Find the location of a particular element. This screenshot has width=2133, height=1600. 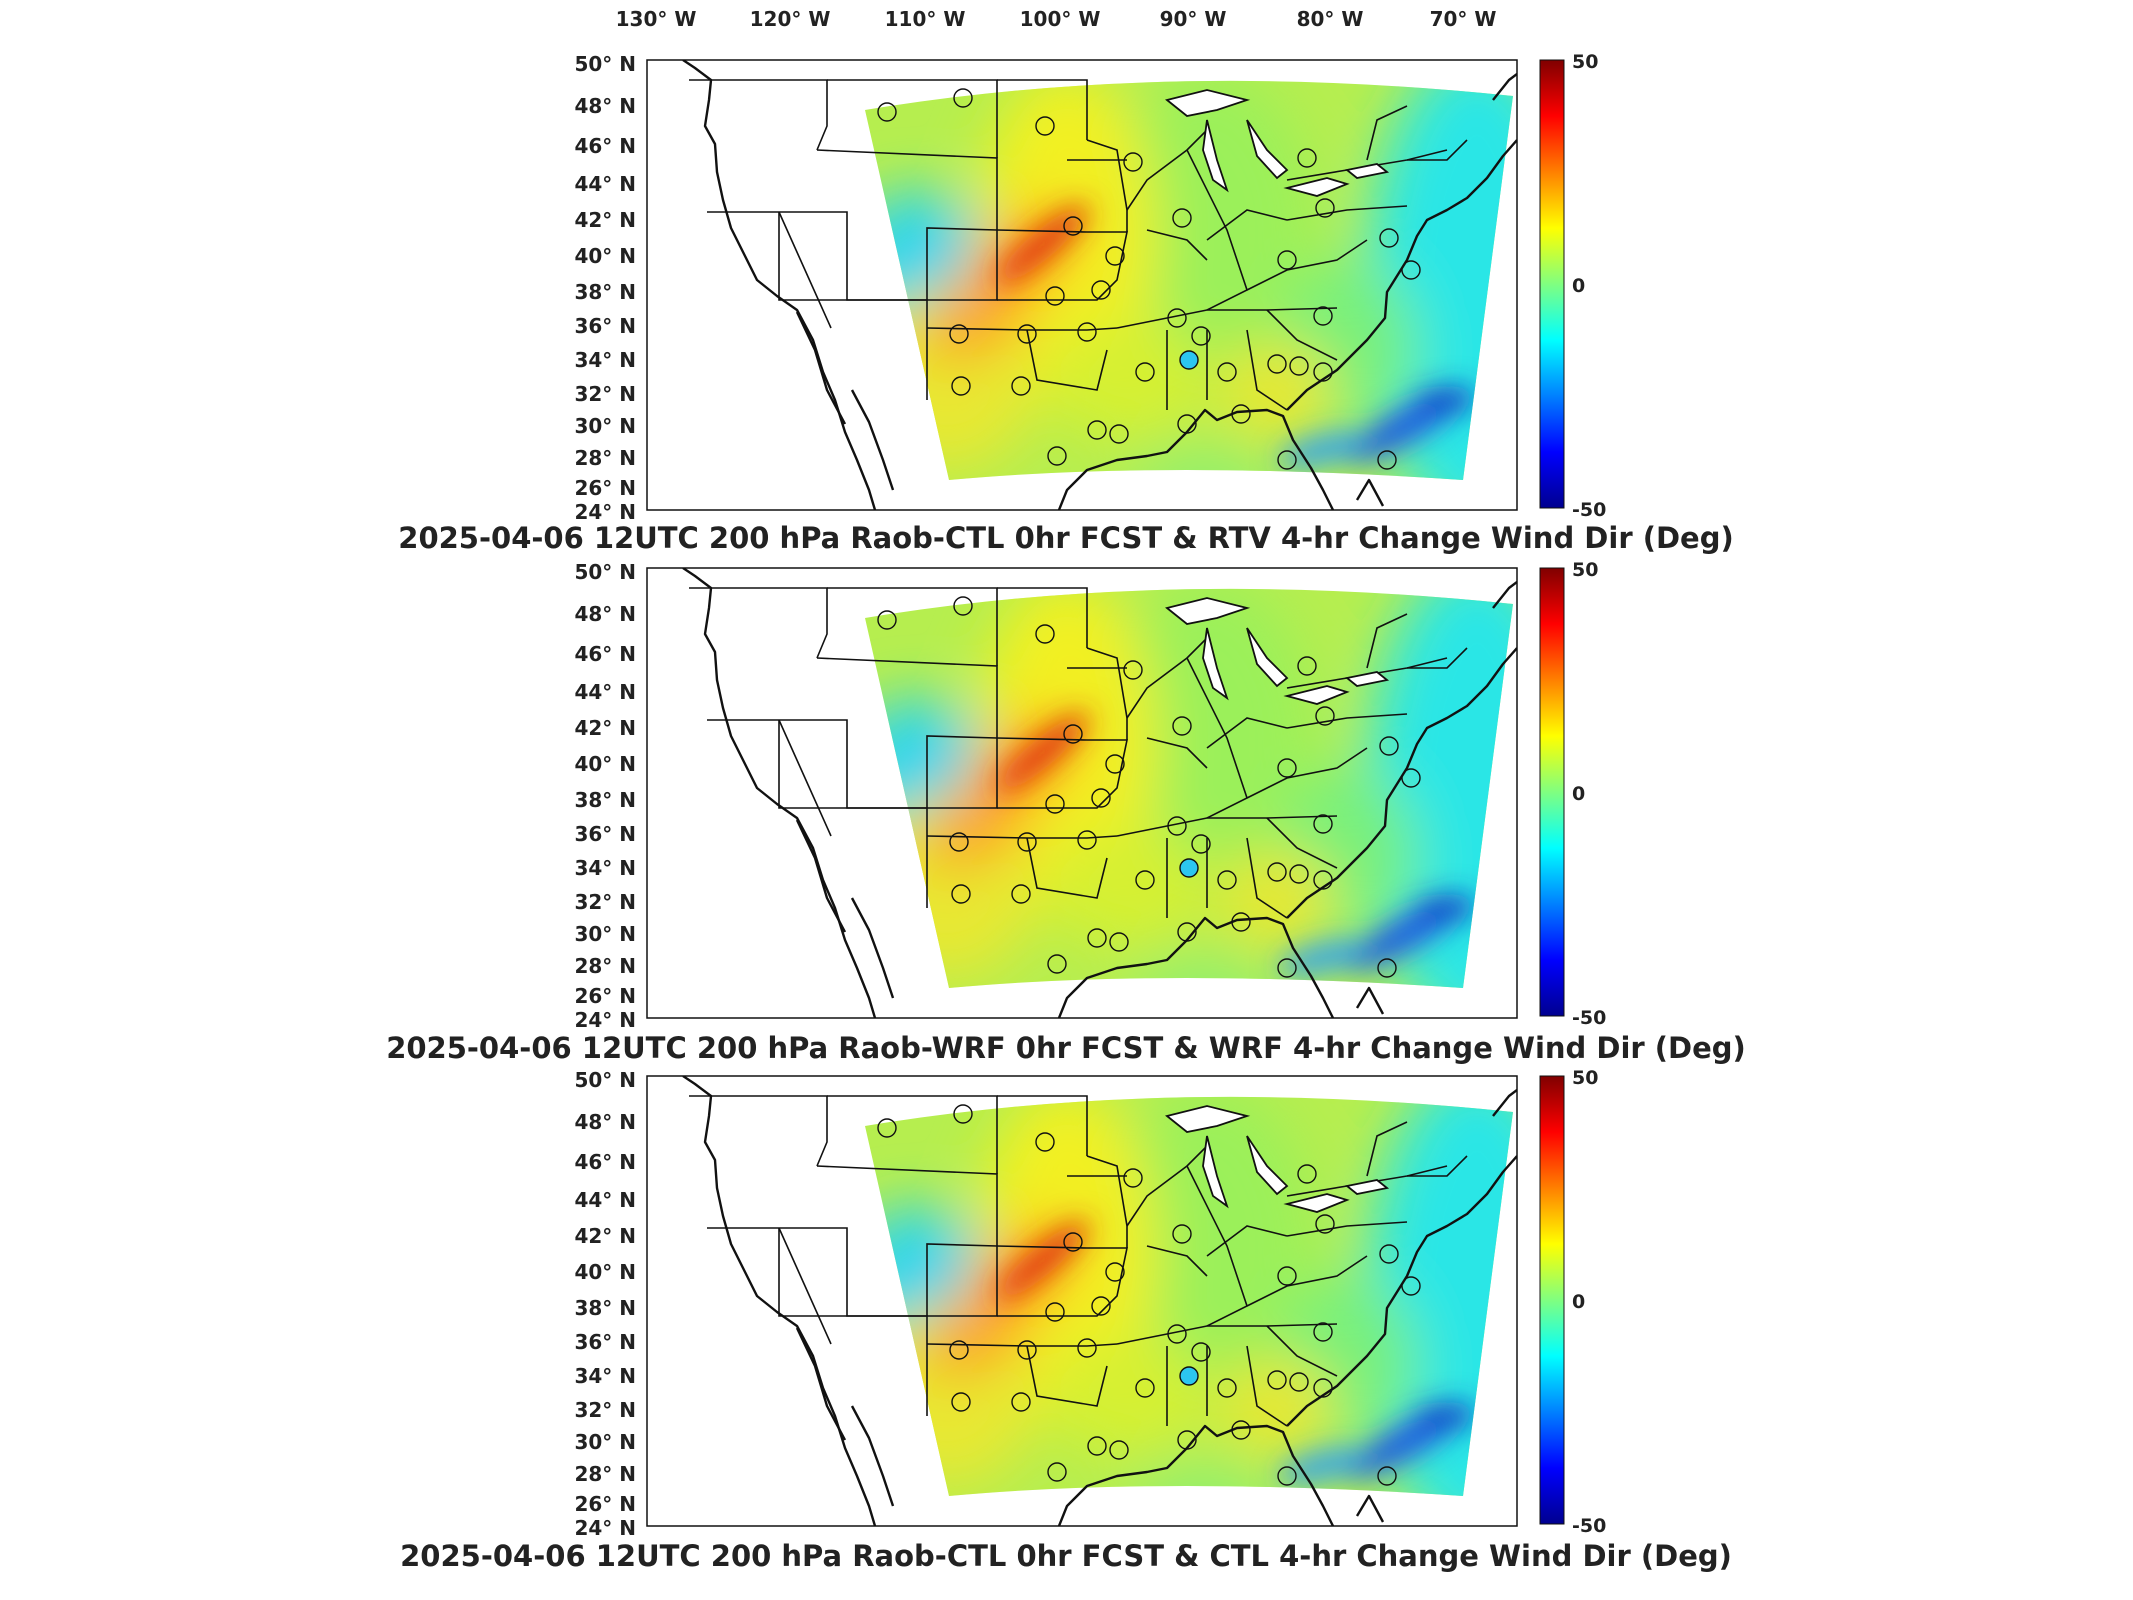

longitude-label: 90° W is located at coordinates (1193, 19).